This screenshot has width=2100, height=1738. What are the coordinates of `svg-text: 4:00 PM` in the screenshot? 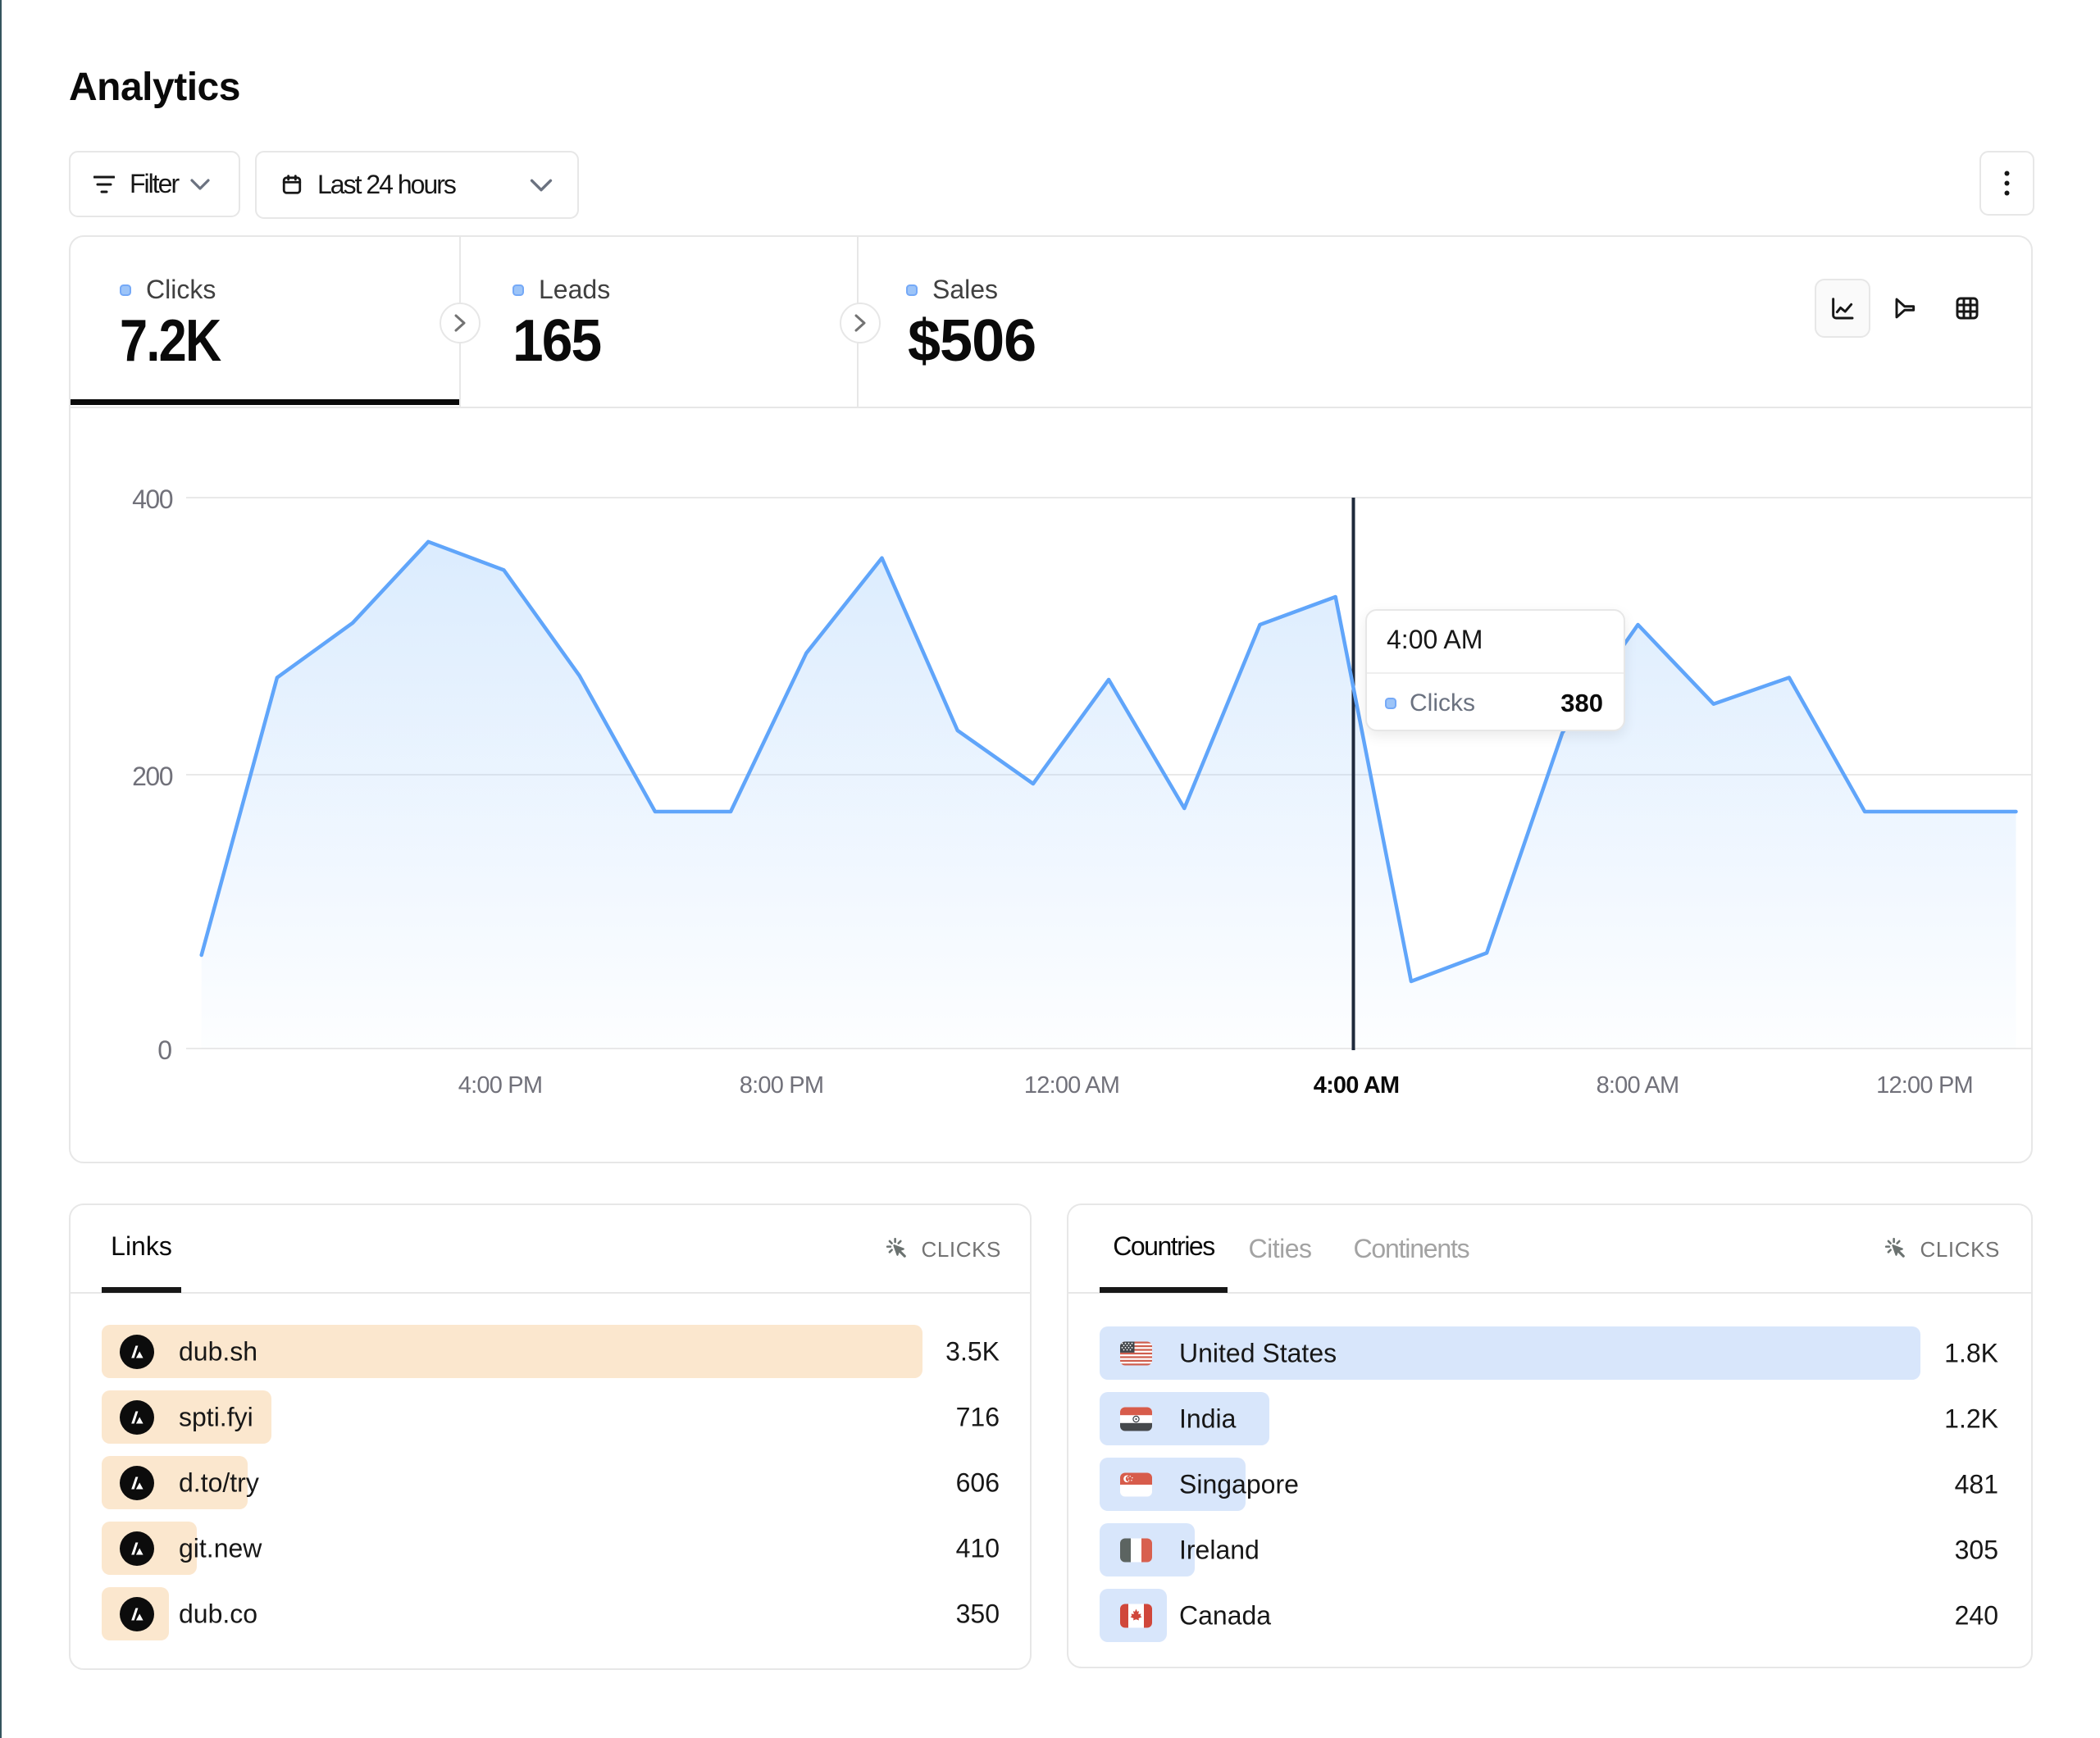 It's located at (500, 1085).